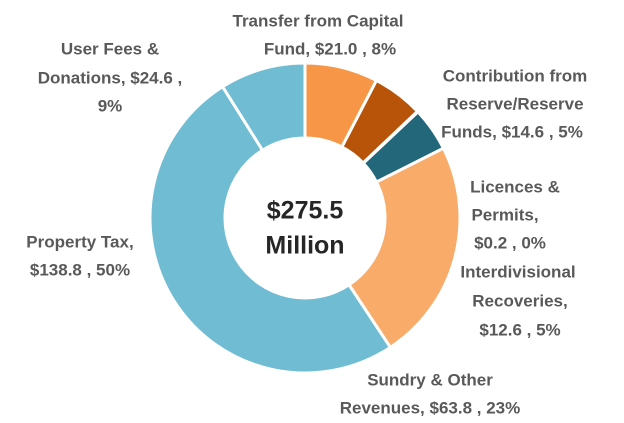 This screenshot has height=423, width=624. I want to click on data-label: Recoveries,, so click(519, 300).